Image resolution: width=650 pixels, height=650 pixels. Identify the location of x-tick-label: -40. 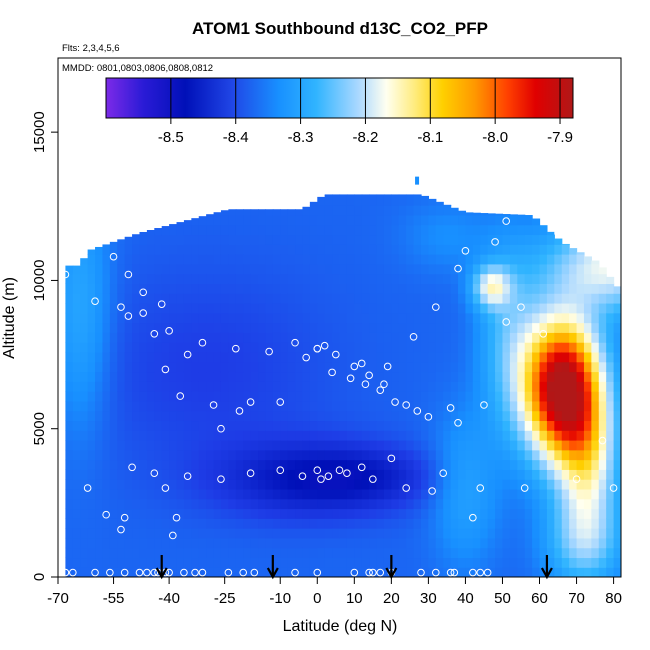
(169, 598).